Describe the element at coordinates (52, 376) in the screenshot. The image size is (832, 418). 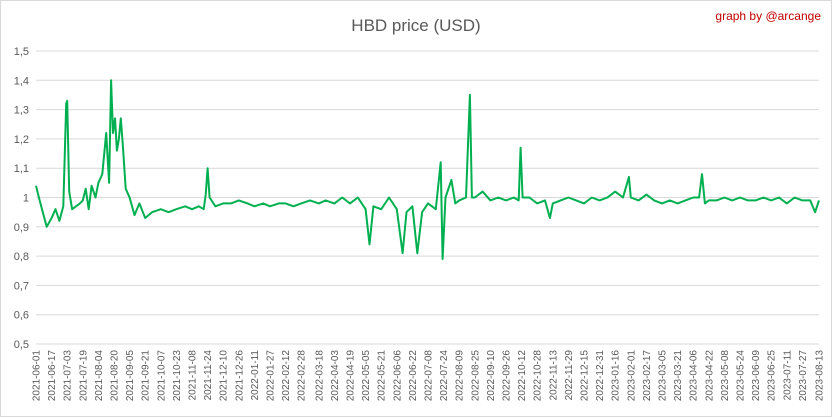
I see `x-tick-label: 2021-06-17` at that location.